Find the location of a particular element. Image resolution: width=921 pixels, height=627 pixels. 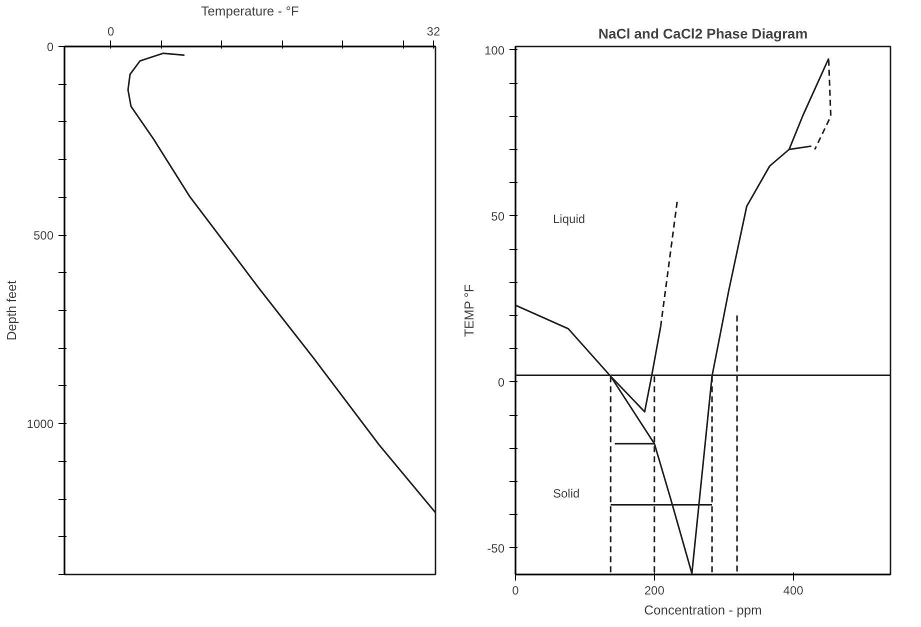

x-tick-label: 0 is located at coordinates (516, 591).